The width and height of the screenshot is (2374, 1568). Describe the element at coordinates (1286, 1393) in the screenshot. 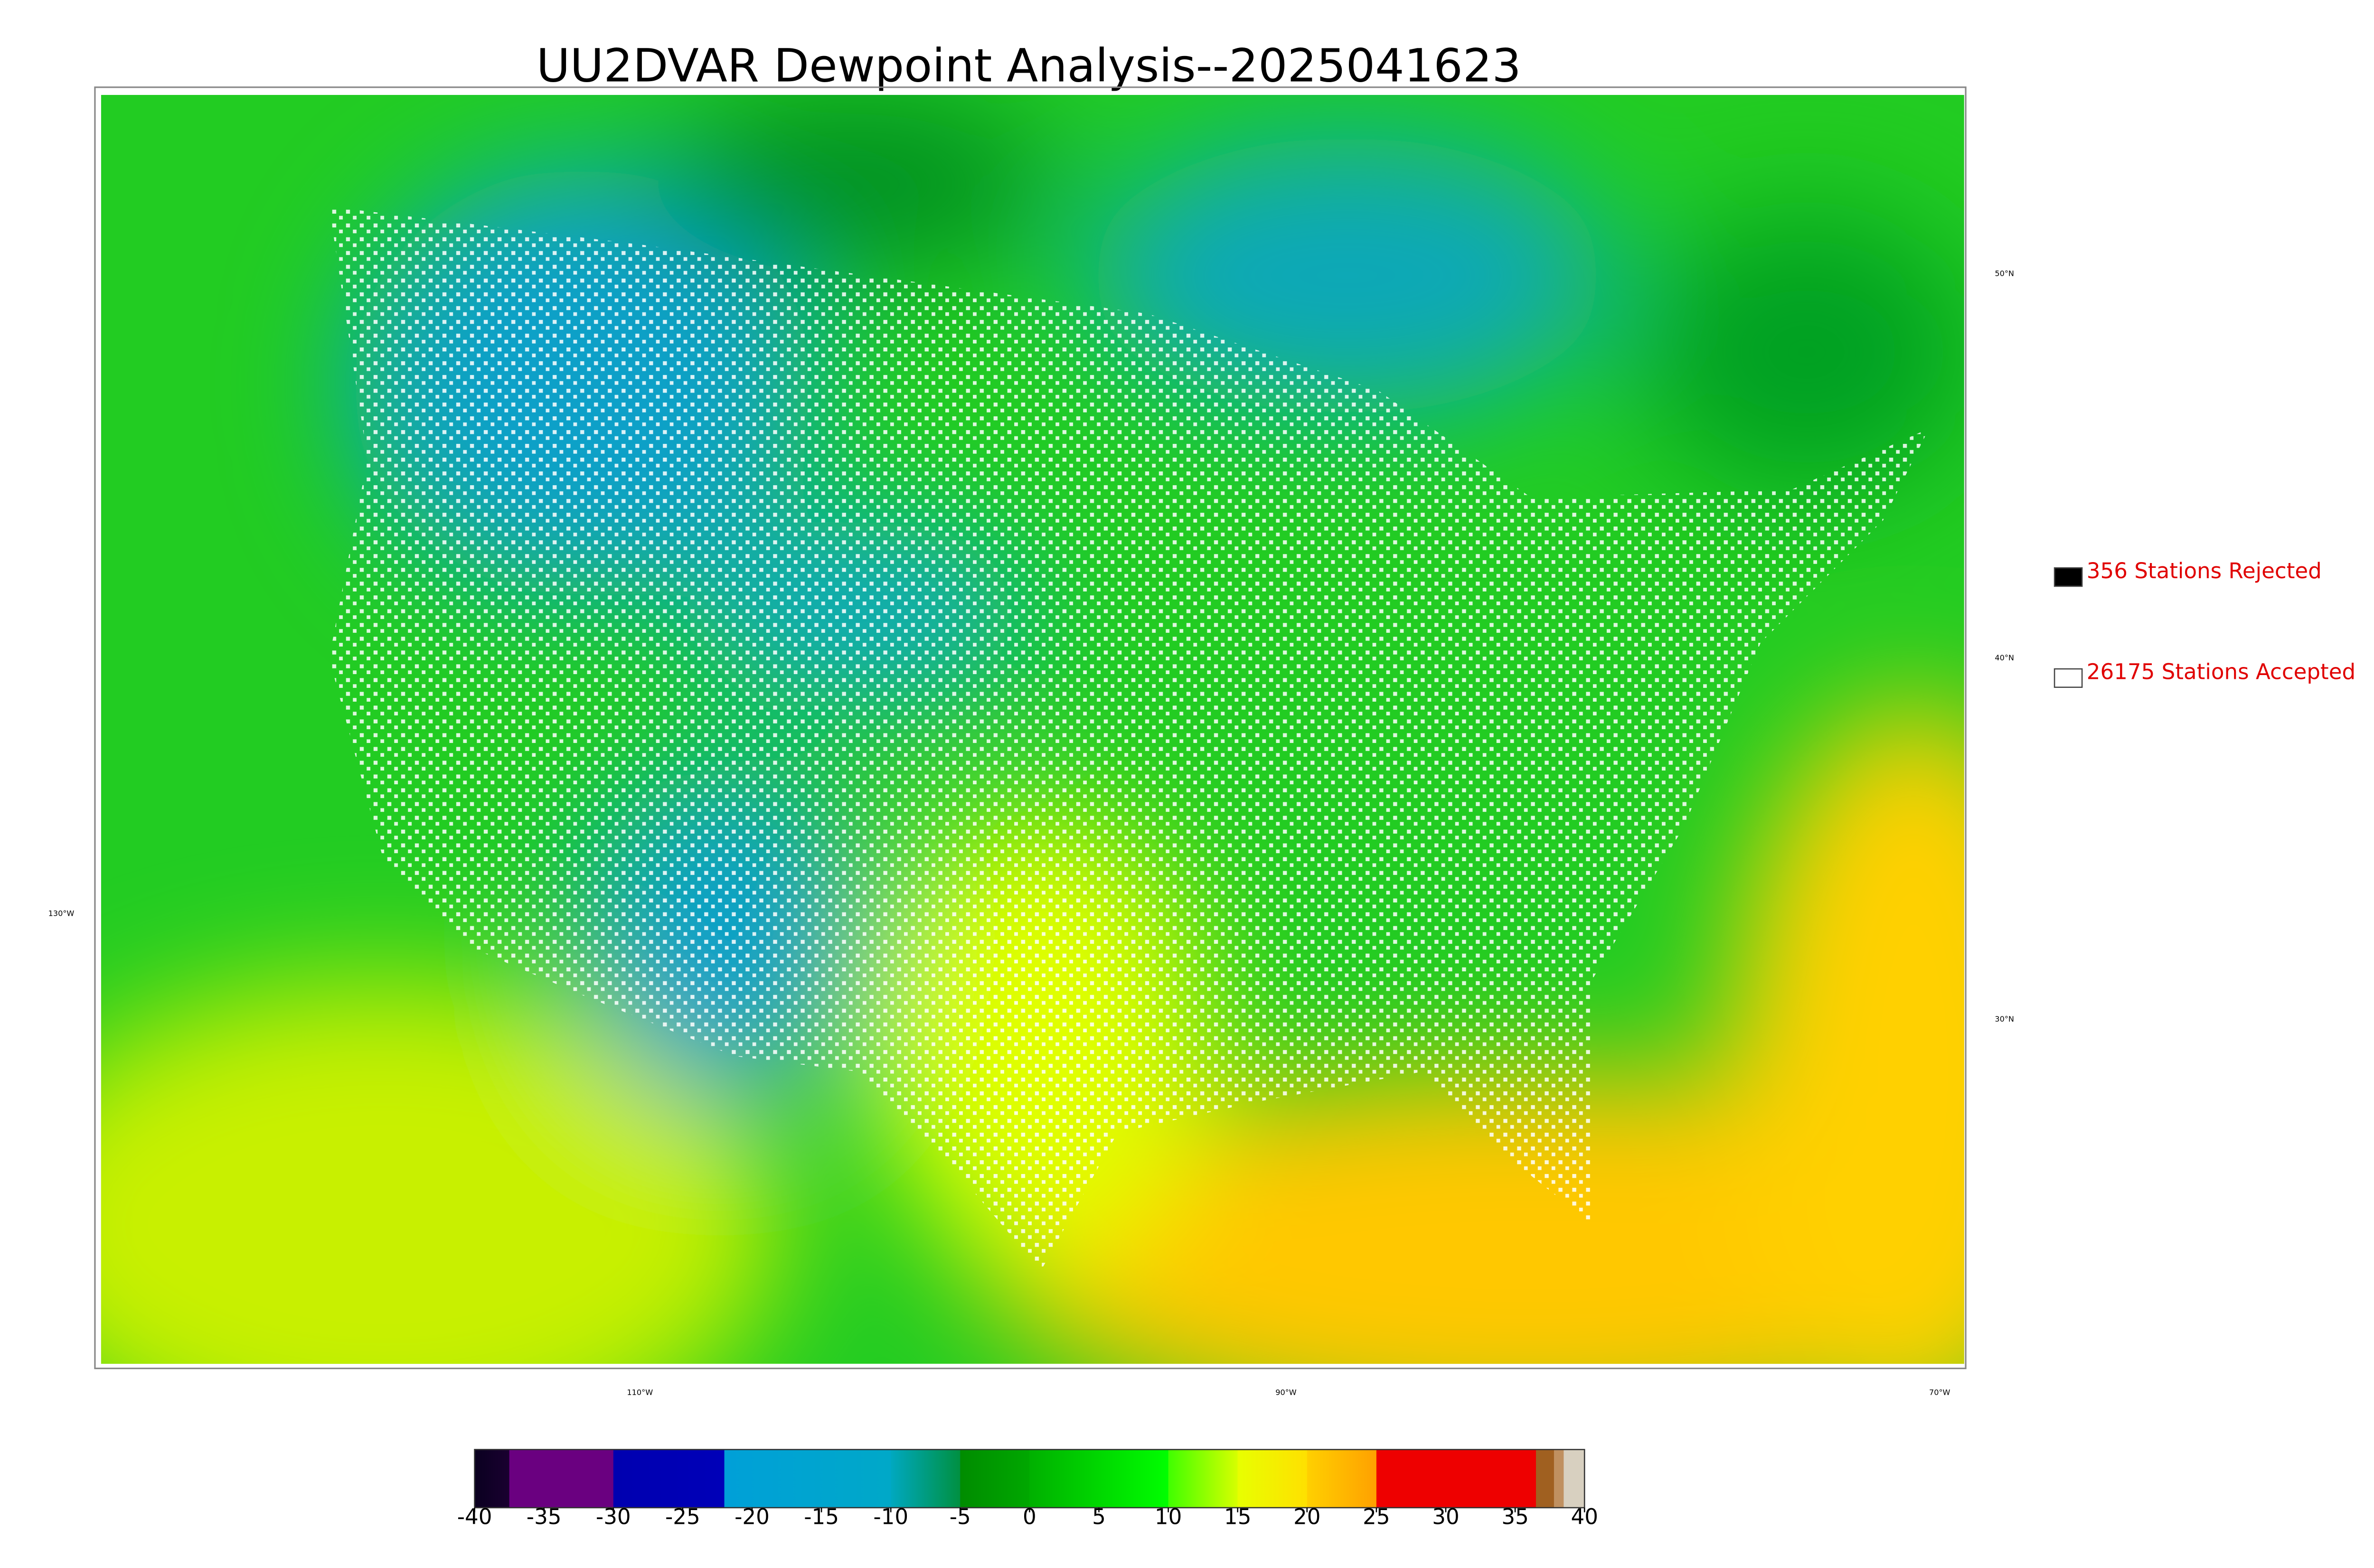

I see `longitude-label: 90°W` at that location.